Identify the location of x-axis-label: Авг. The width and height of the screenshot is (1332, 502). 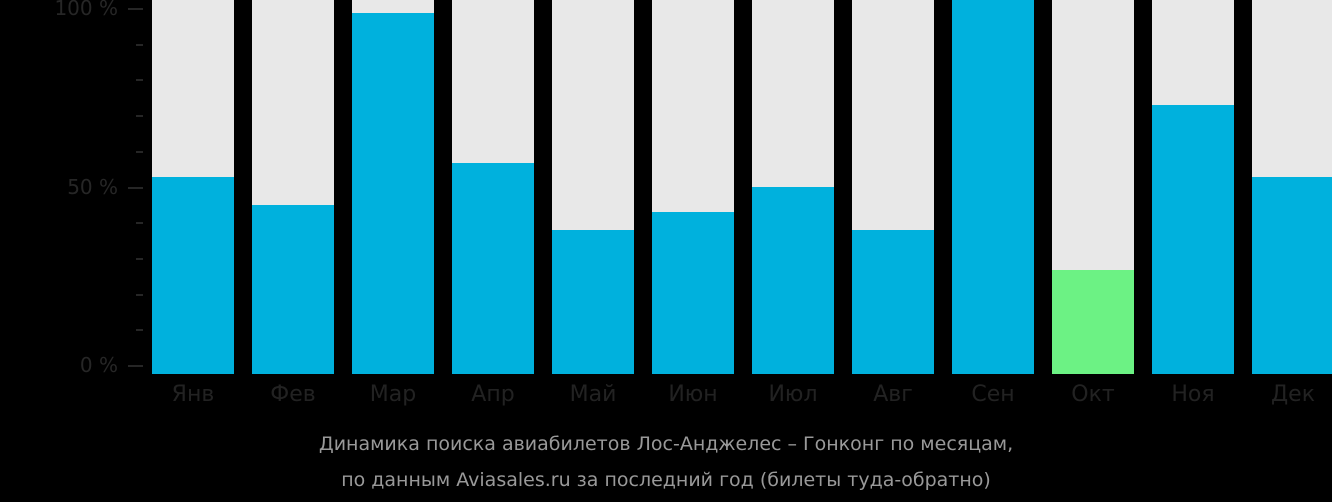
(893, 394).